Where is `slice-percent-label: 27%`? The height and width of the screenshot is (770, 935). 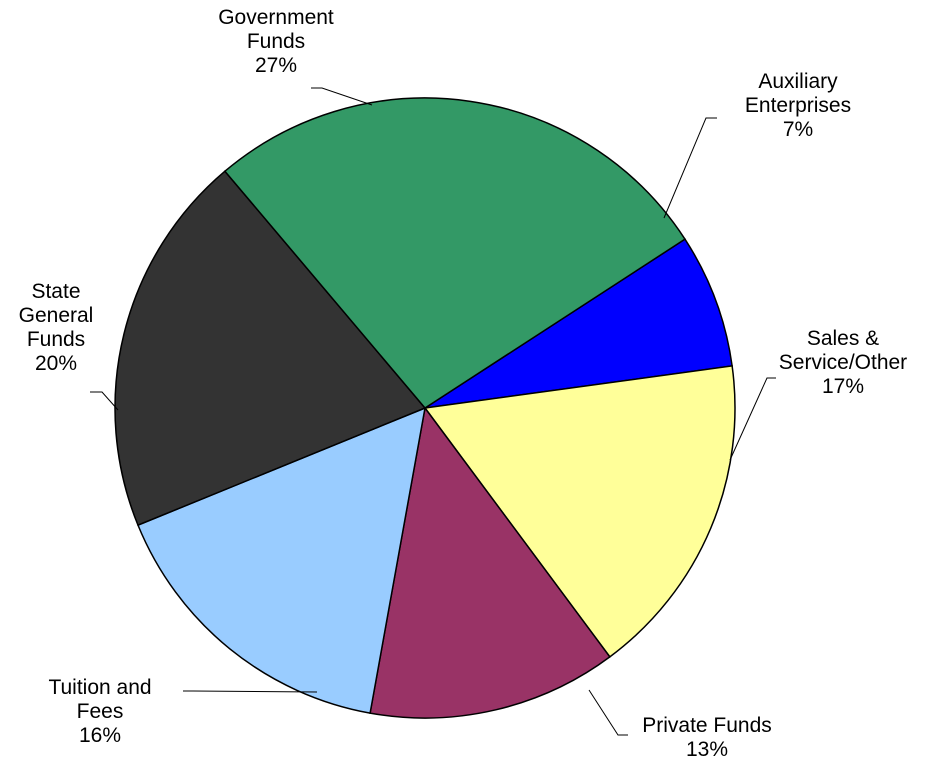
slice-percent-label: 27% is located at coordinates (276, 65).